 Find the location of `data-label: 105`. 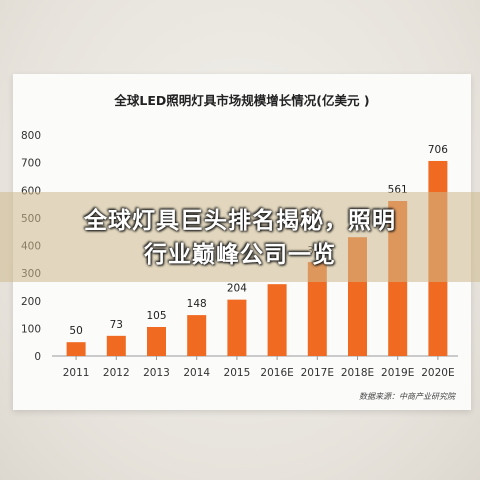

data-label: 105 is located at coordinates (156, 316).